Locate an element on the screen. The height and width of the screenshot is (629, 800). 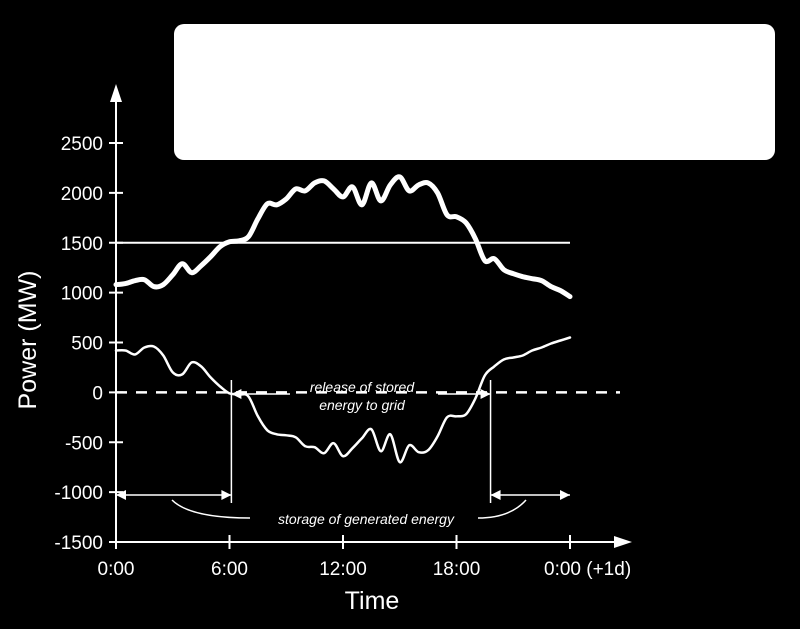
y-tick-label: 2000 is located at coordinates (82, 194).